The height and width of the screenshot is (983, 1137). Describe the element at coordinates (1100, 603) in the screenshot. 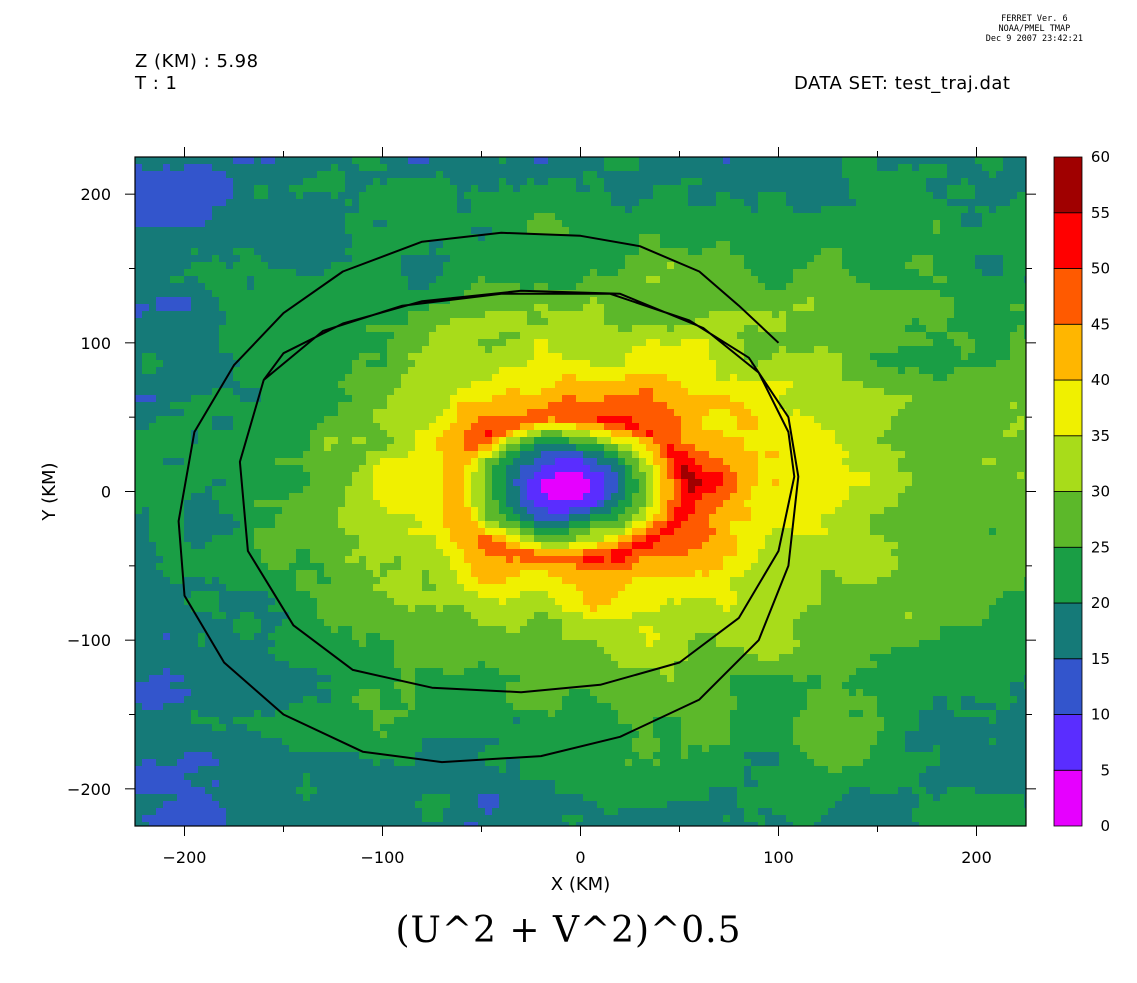

I see `colorbar-label: 20` at that location.